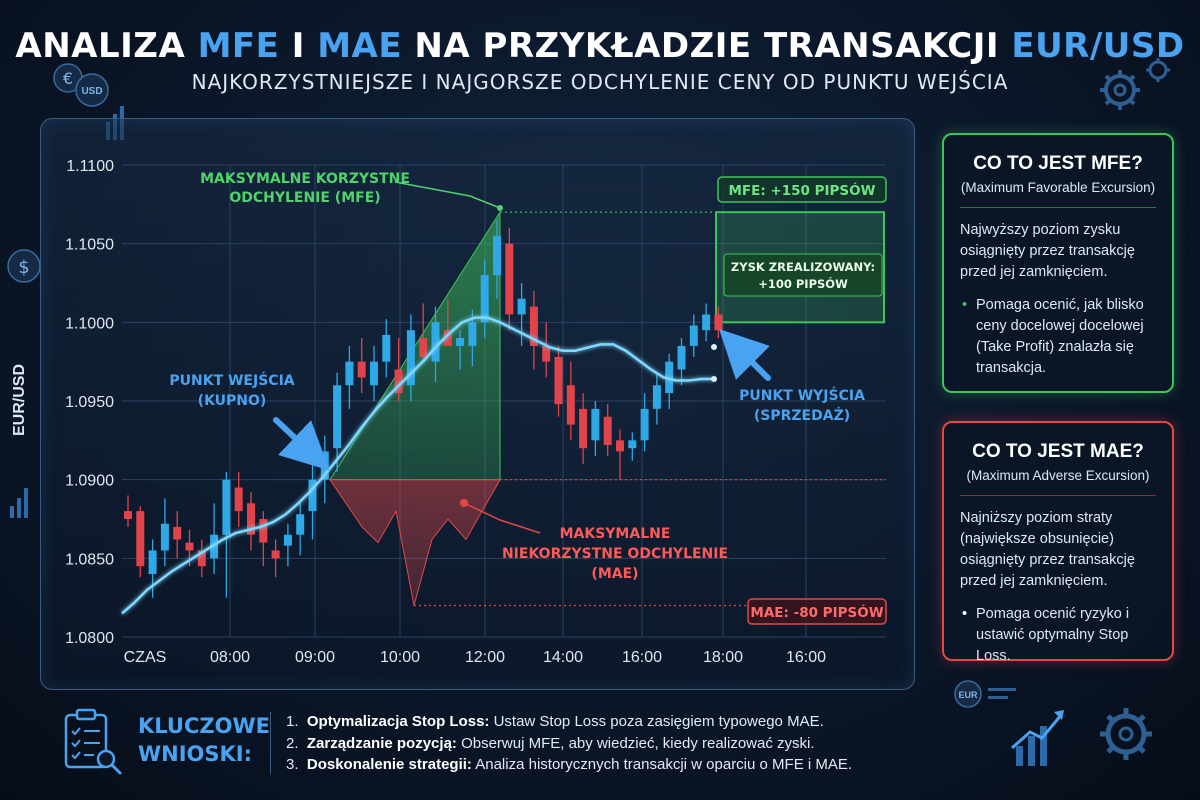 The width and height of the screenshot is (1200, 800). What do you see at coordinates (305, 179) in the screenshot?
I see `mfe-label-line-1: MAKSYMALNE KORZYSTNE` at bounding box center [305, 179].